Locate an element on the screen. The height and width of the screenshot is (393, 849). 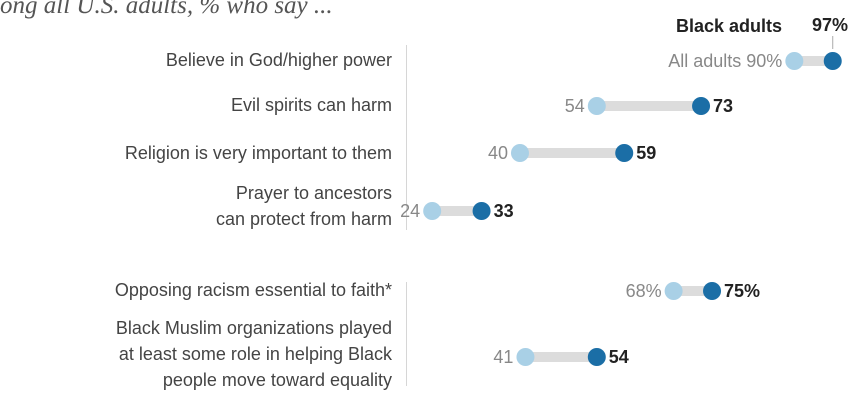
category-label-line: Black Muslim organizations played is located at coordinates (253, 328).